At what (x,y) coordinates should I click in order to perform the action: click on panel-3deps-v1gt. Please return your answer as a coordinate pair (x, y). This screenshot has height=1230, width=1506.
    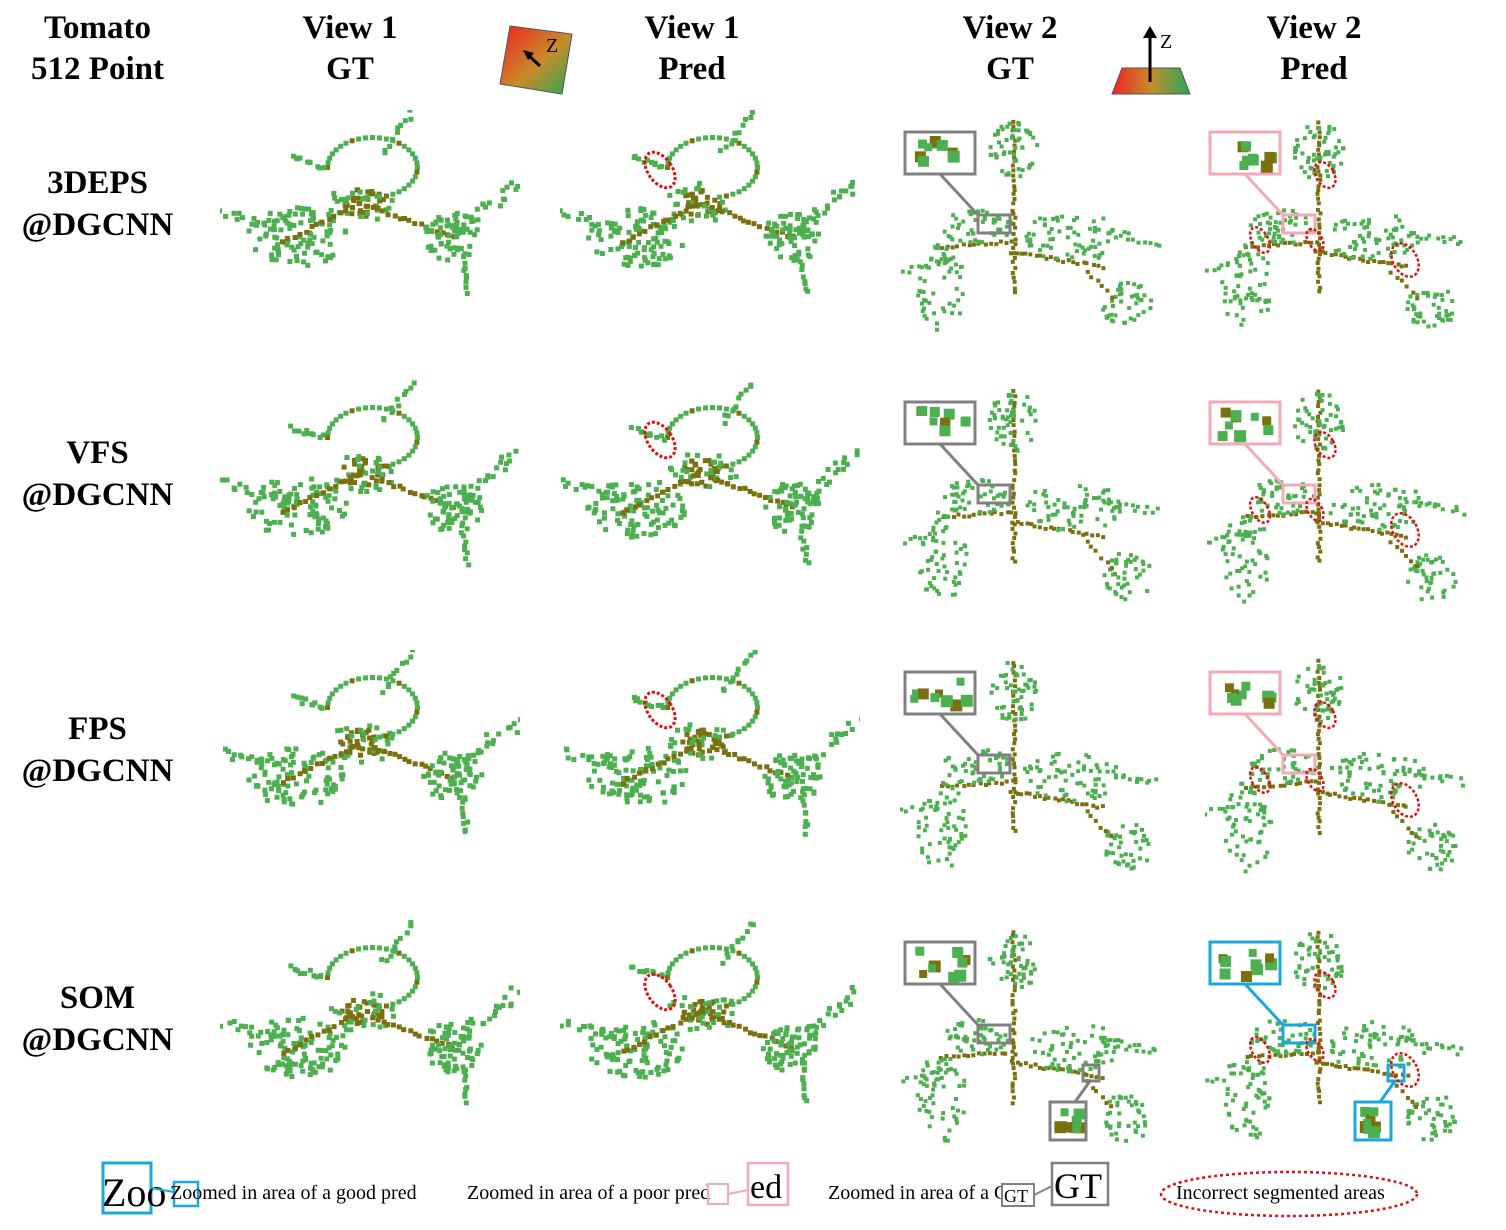
    Looking at the image, I should click on (370, 203).